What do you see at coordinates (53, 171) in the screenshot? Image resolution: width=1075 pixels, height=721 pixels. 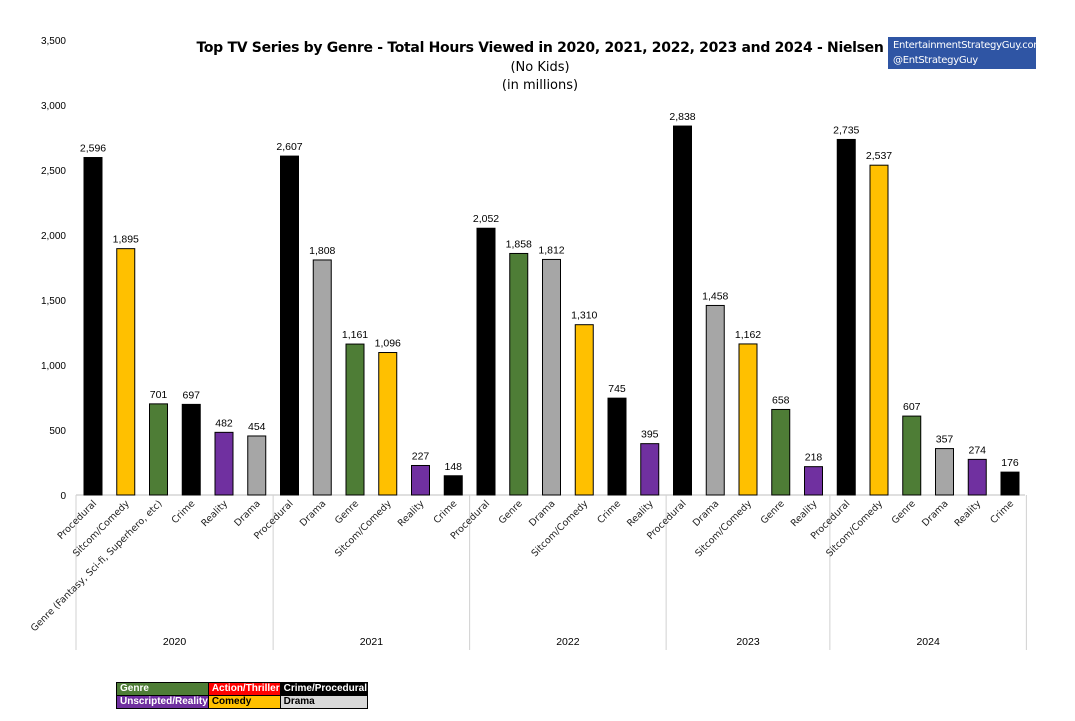 I see `y-tick-label: 2,500` at bounding box center [53, 171].